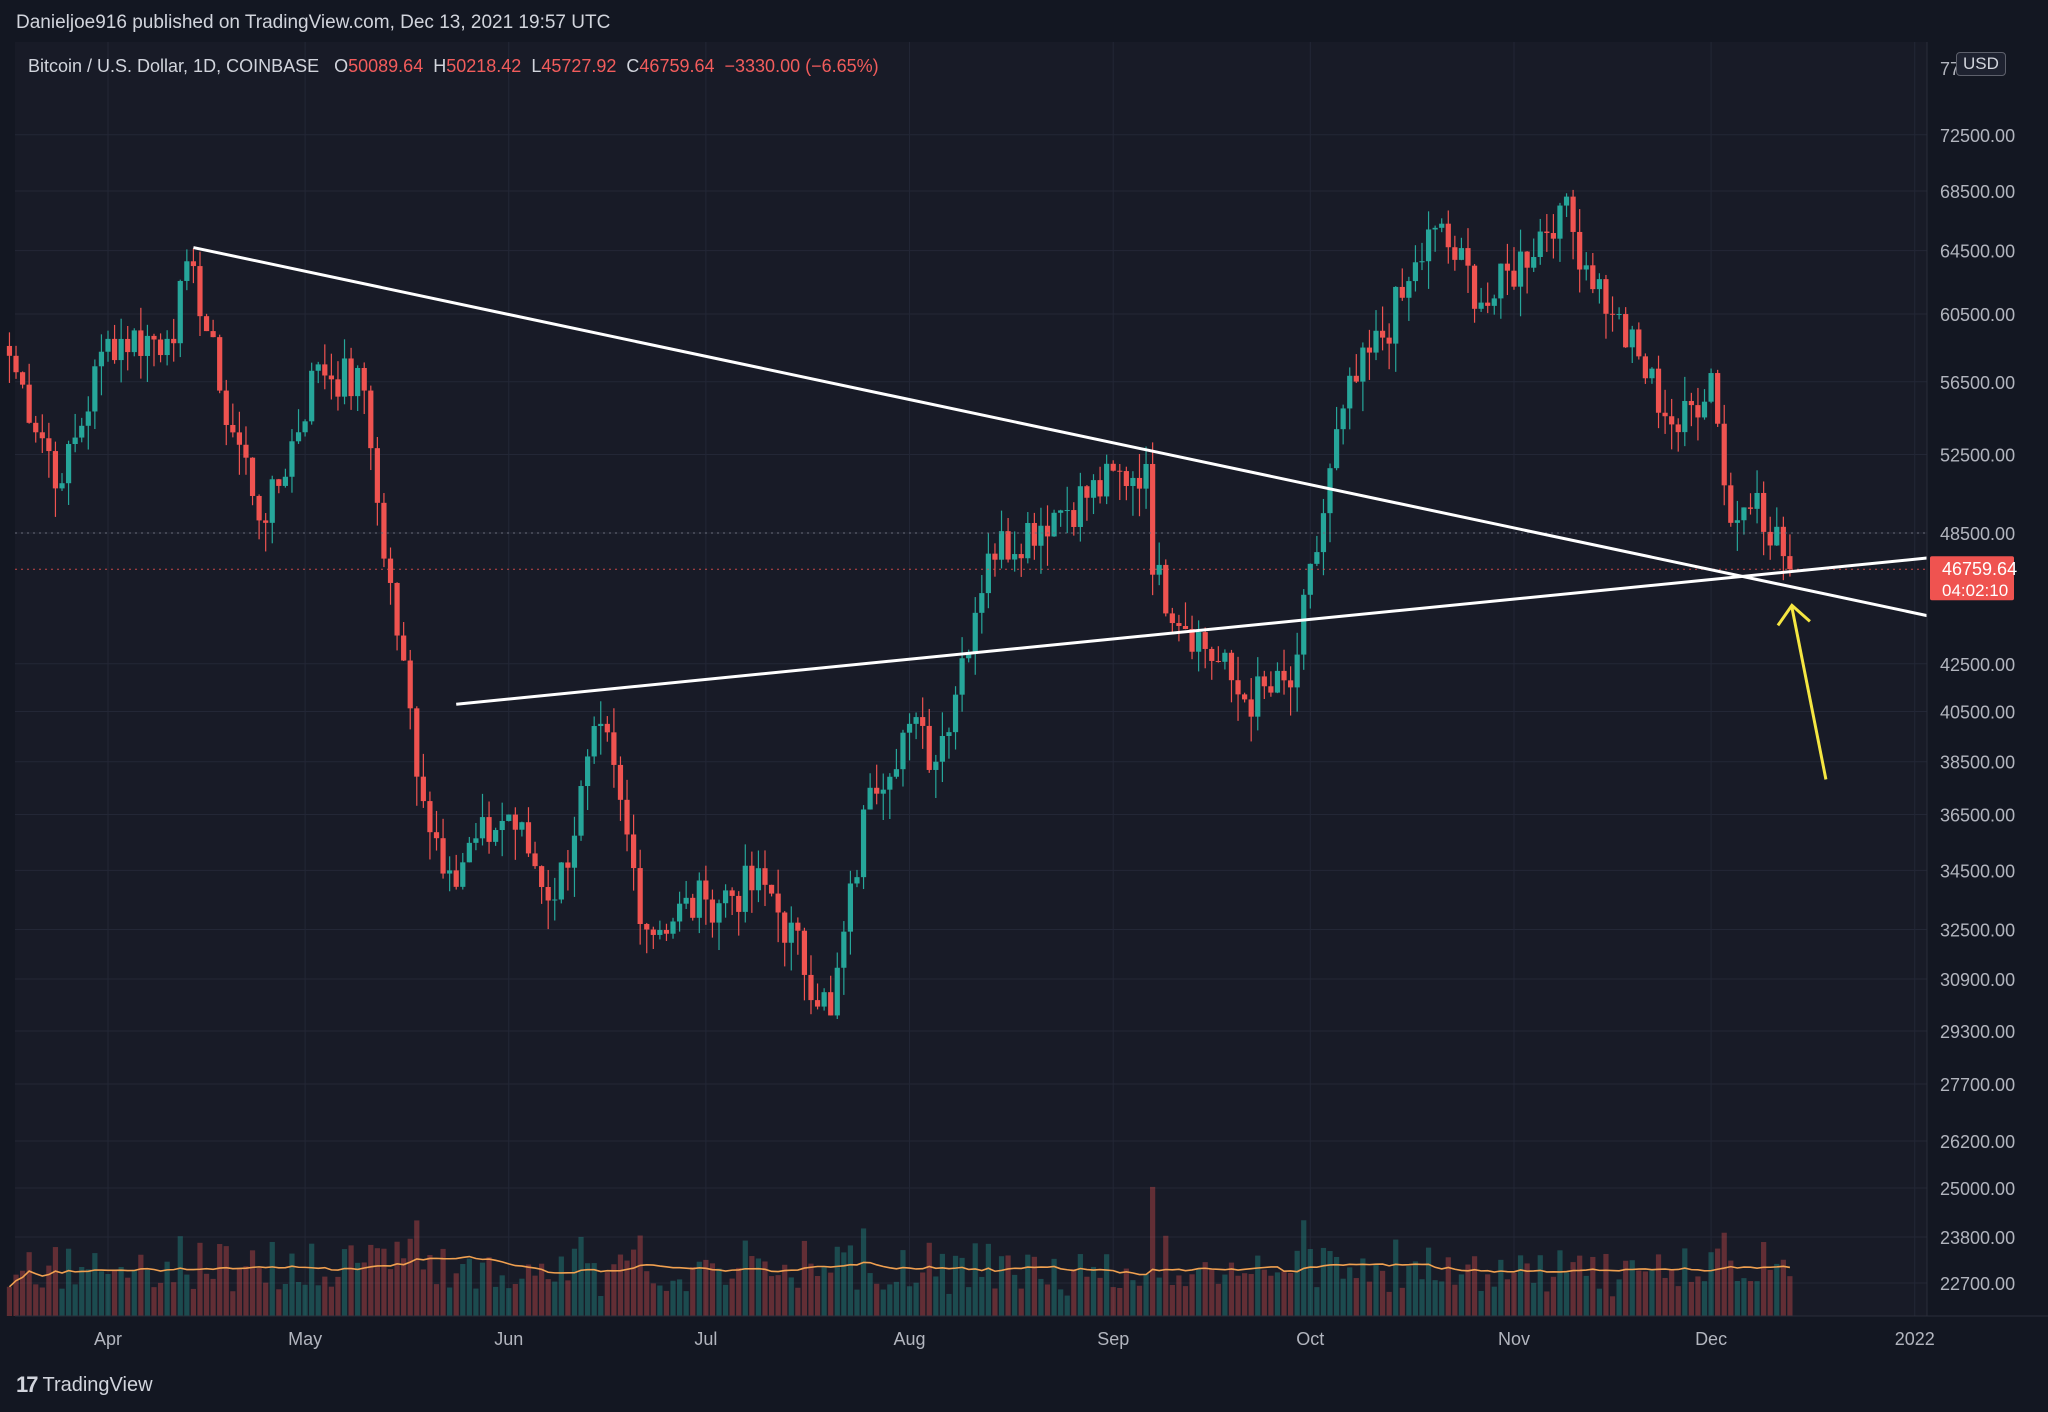  What do you see at coordinates (84, 1385) in the screenshot?
I see `tradingview-logo: 17 TradingView` at bounding box center [84, 1385].